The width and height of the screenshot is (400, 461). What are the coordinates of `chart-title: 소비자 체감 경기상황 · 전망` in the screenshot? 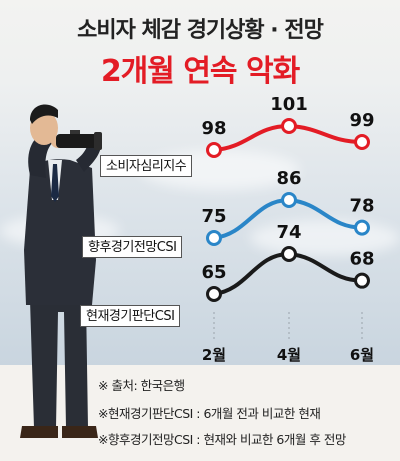 It's located at (200, 30).